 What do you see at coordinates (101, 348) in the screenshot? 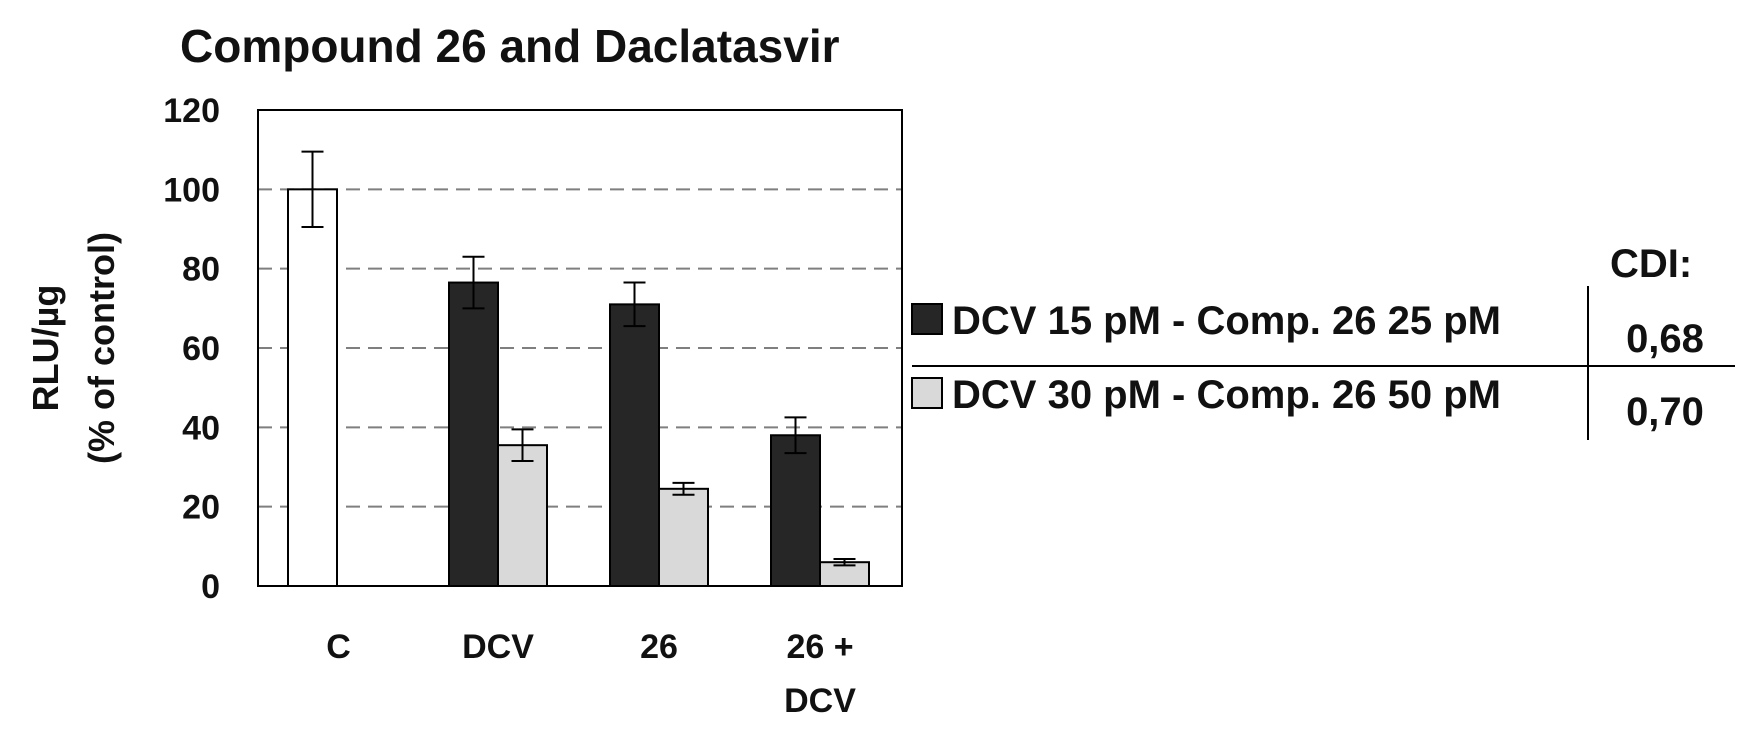
I see `y-axis-label-line: (% of control)` at bounding box center [101, 348].